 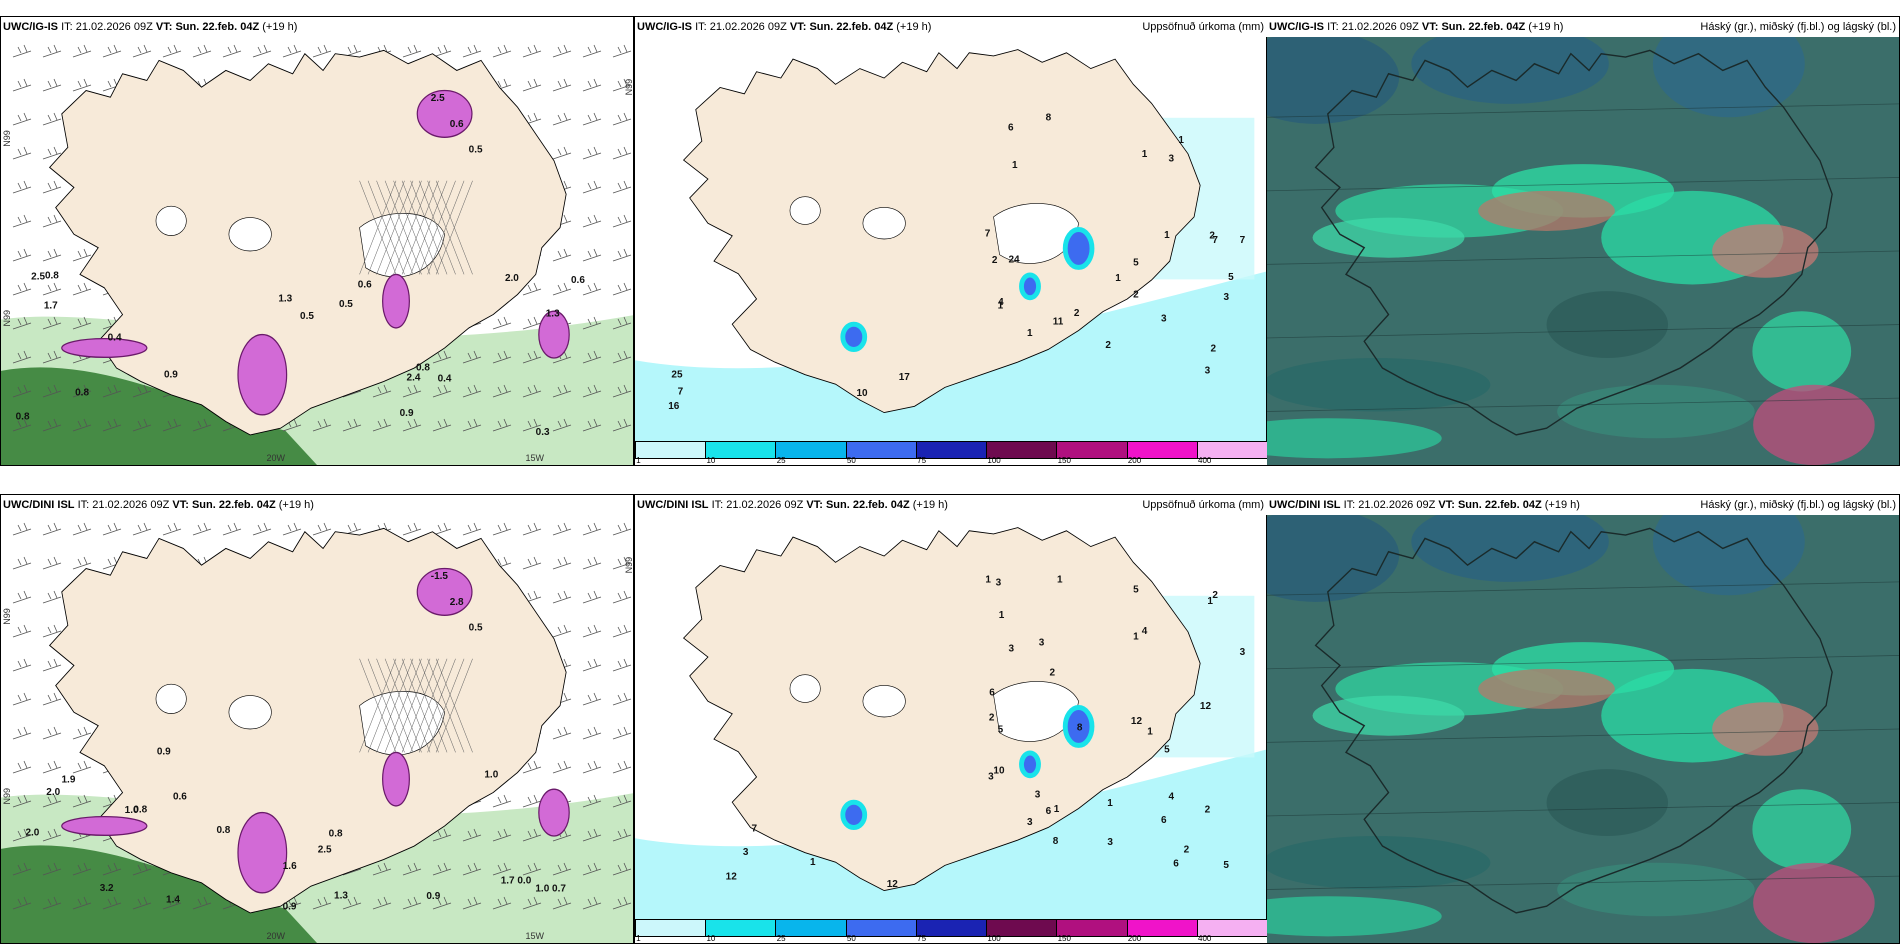 I want to click on model-name: UWC/IG-IS, so click(x=30, y=27).